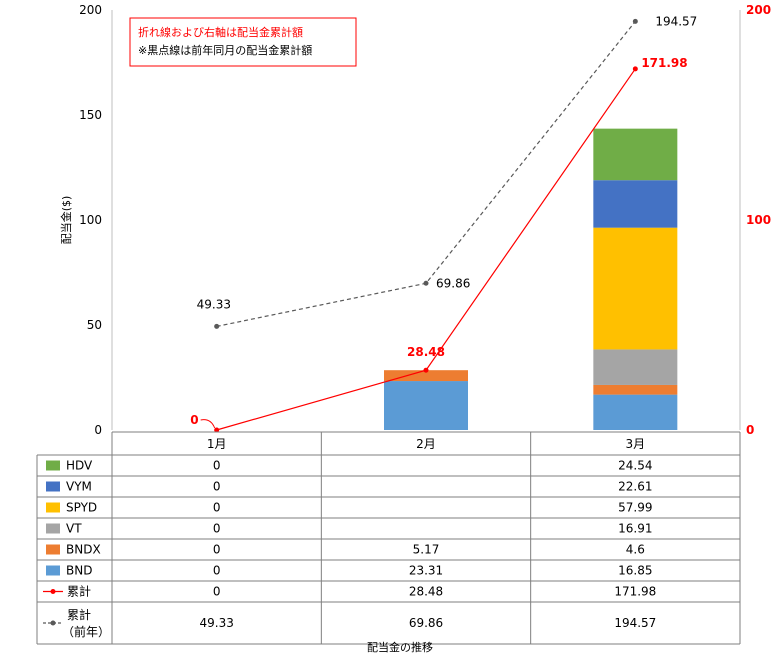 The image size is (780, 657). I want to click on legend-label: BNDX, so click(83, 550).